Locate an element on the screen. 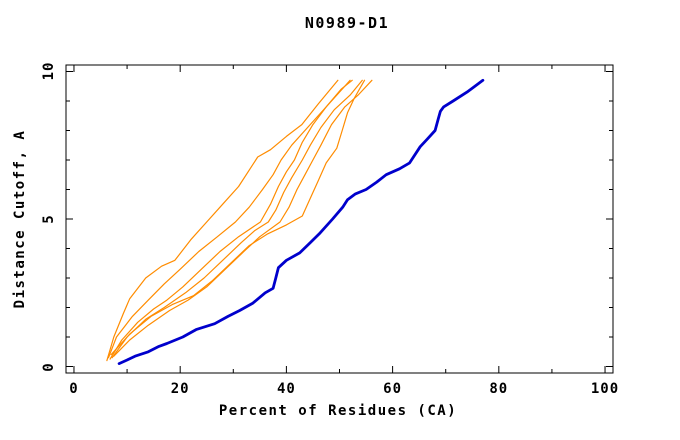 This screenshot has height=440, width=680. y-tick-label: 0 is located at coordinates (49, 366).